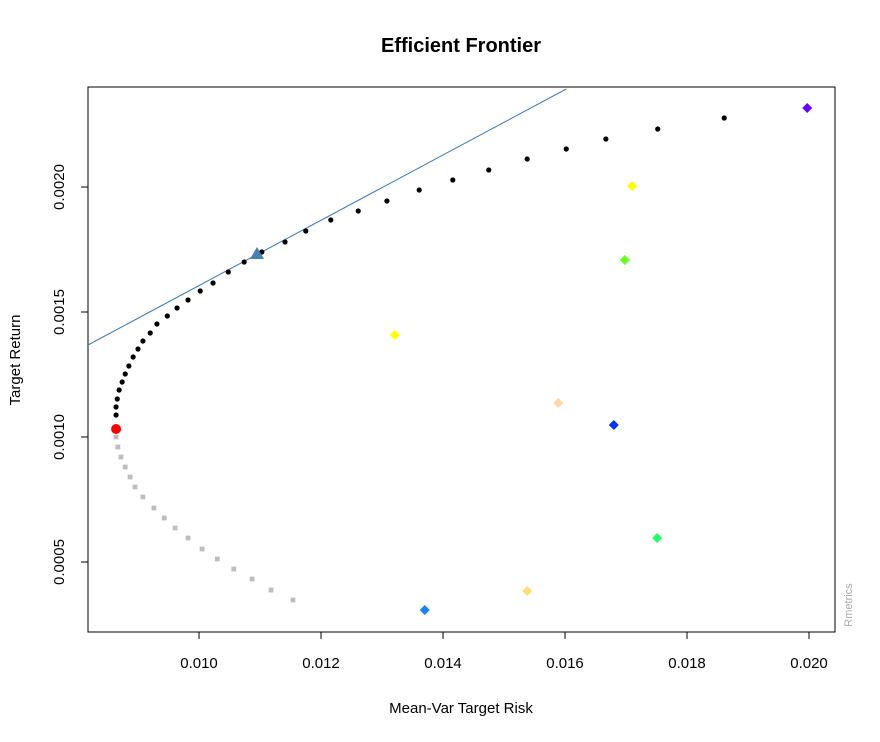  What do you see at coordinates (15, 360) in the screenshot?
I see `y-axis-label: Target Return` at bounding box center [15, 360].